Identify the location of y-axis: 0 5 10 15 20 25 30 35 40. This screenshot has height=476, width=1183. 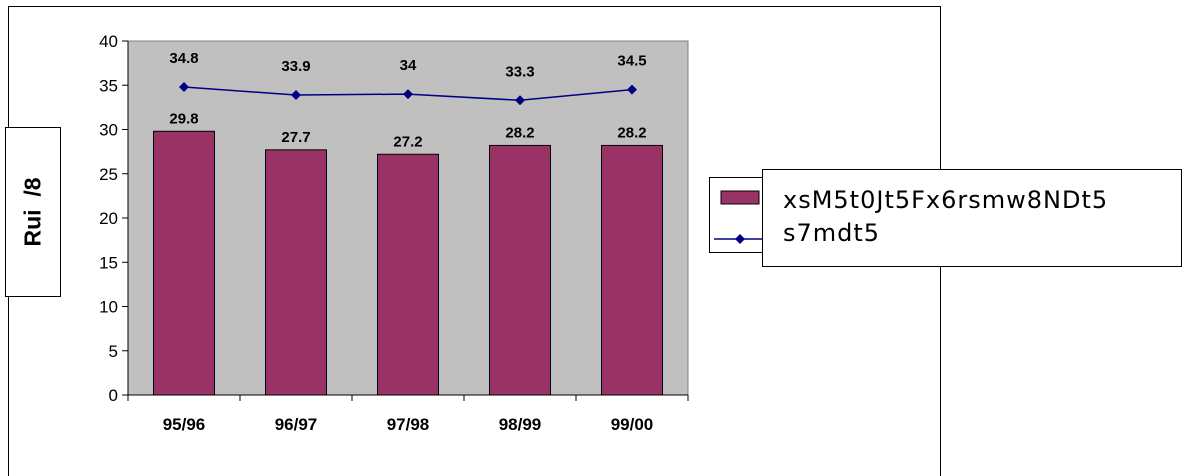
(114, 218).